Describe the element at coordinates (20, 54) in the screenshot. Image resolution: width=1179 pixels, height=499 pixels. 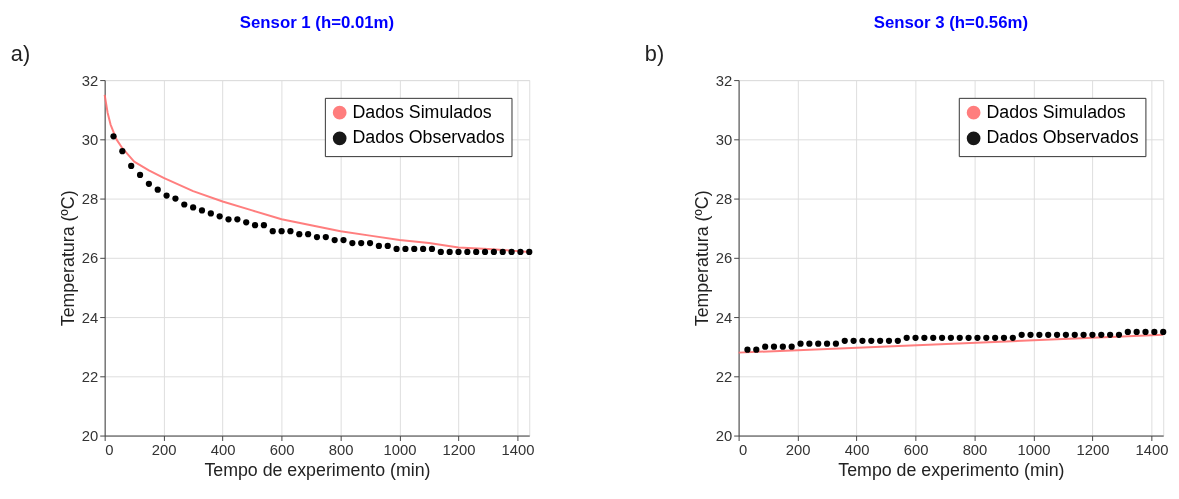
I see `text: a)` at that location.